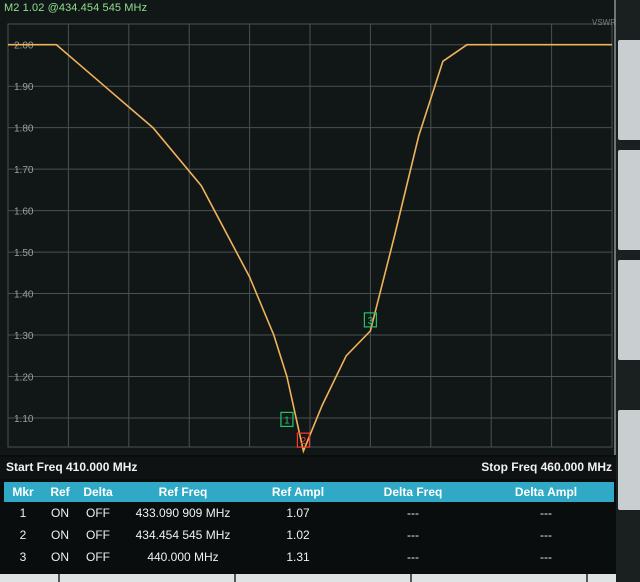 The height and width of the screenshot is (582, 640). Describe the element at coordinates (183, 513) in the screenshot. I see `cell-ref-freq: 433.090 909 MHz` at that location.